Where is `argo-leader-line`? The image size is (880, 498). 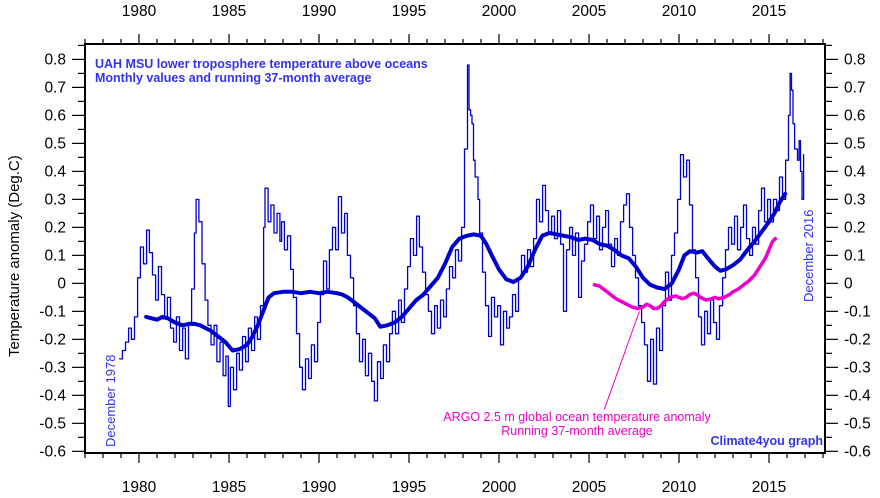
argo-leader-line is located at coordinates (621, 360).